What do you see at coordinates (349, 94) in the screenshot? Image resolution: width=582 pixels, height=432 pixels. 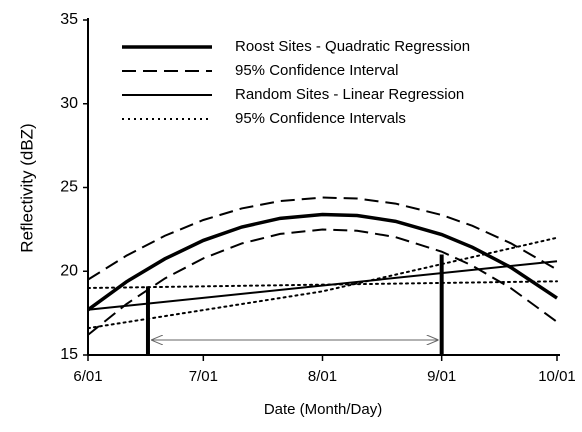 I see `legend-label: Random Sites - Linear Regression` at bounding box center [349, 94].